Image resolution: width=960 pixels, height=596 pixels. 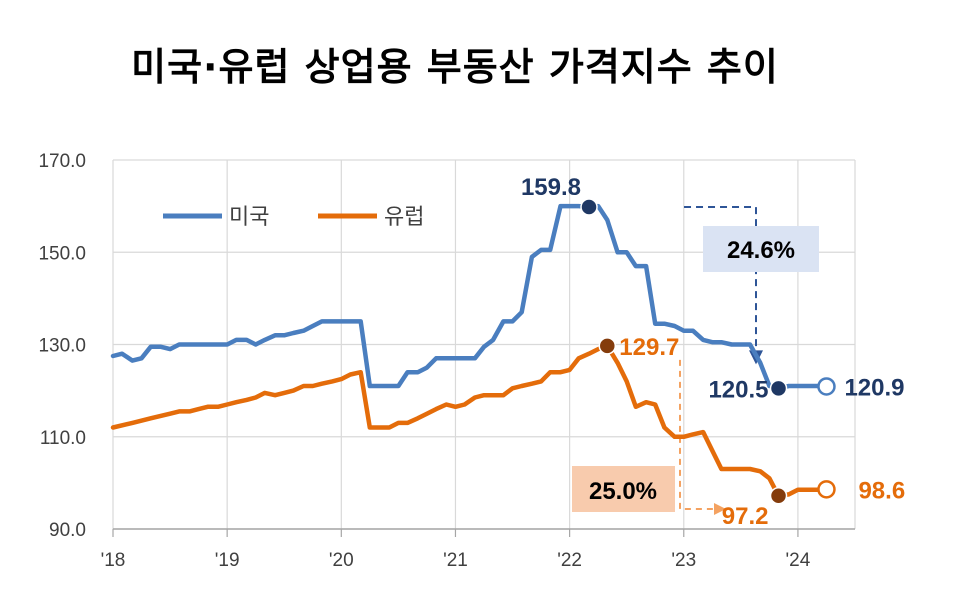 I want to click on annotations: 24.6% 25.0%, so click(x=695, y=360).